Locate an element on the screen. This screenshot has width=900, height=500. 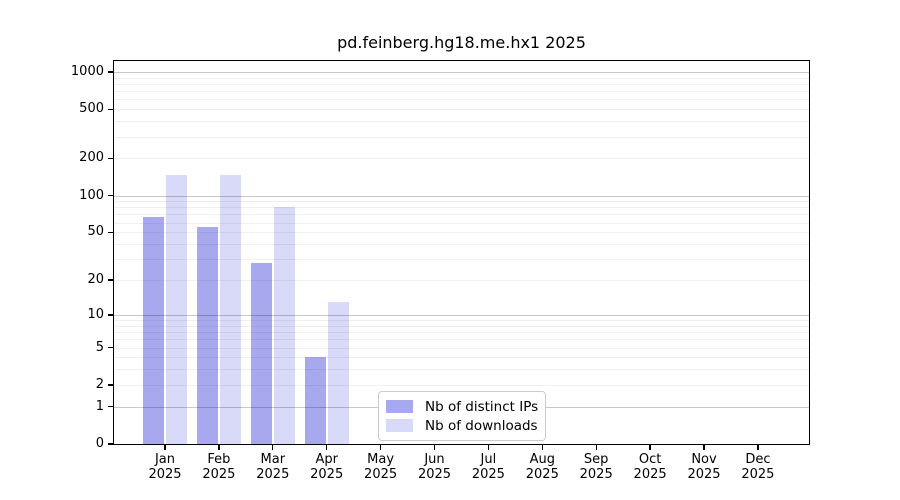
y-tick-label: 500 is located at coordinates (91, 109).